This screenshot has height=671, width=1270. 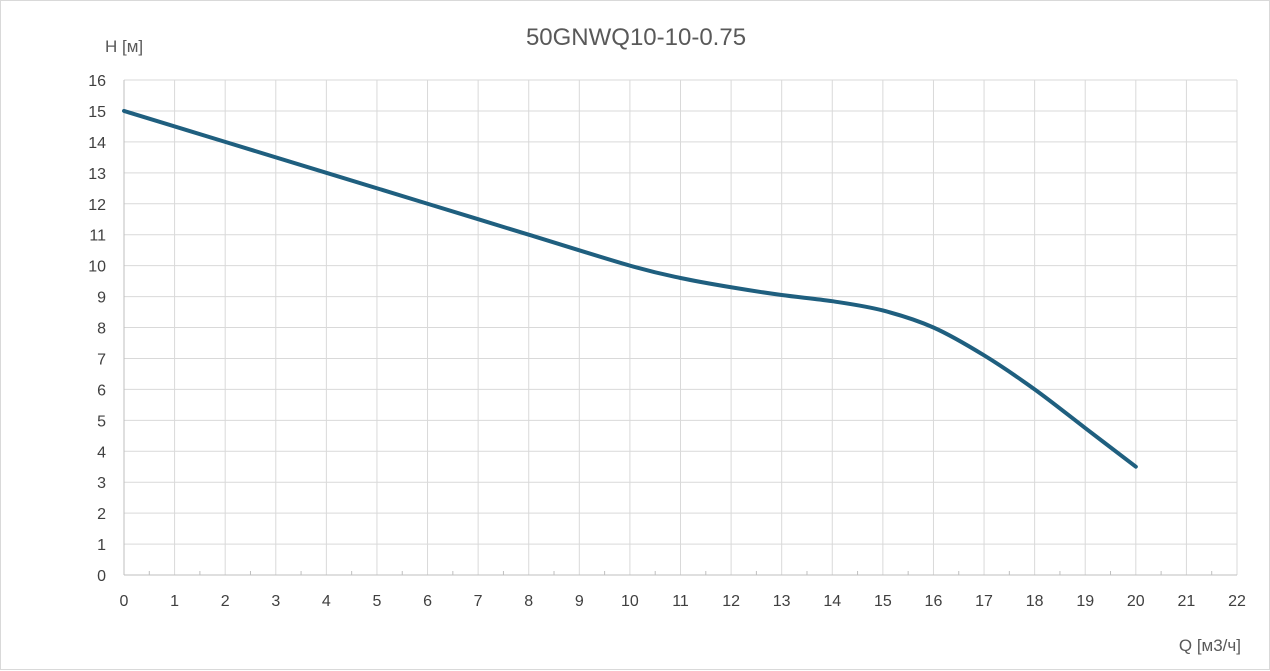 What do you see at coordinates (984, 601) in the screenshot?
I see `x-tick-label: 17` at bounding box center [984, 601].